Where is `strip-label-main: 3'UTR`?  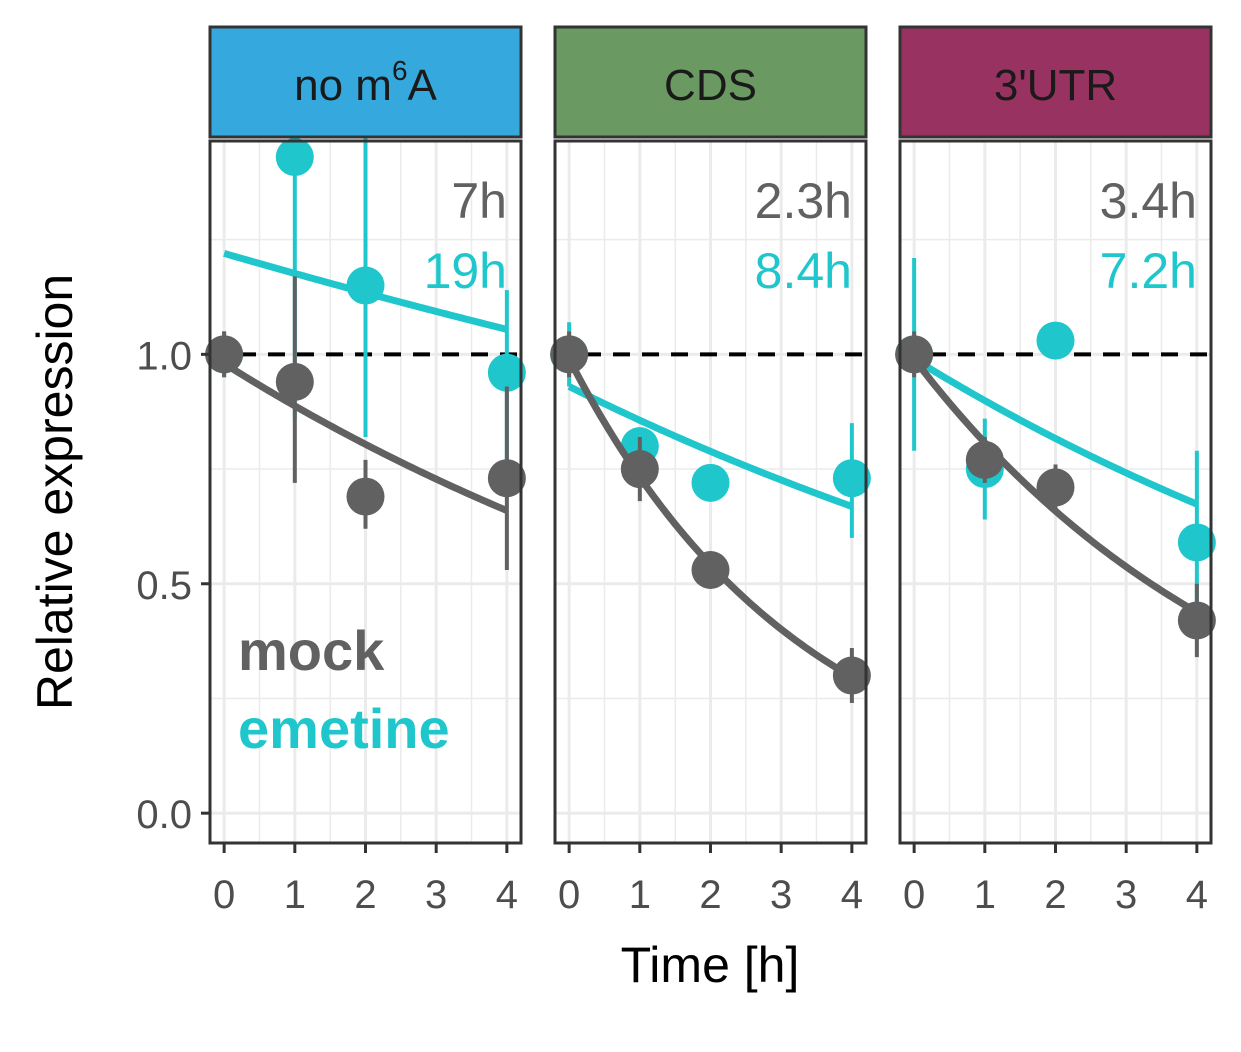 strip-label-main: 3'UTR is located at coordinates (1055, 85).